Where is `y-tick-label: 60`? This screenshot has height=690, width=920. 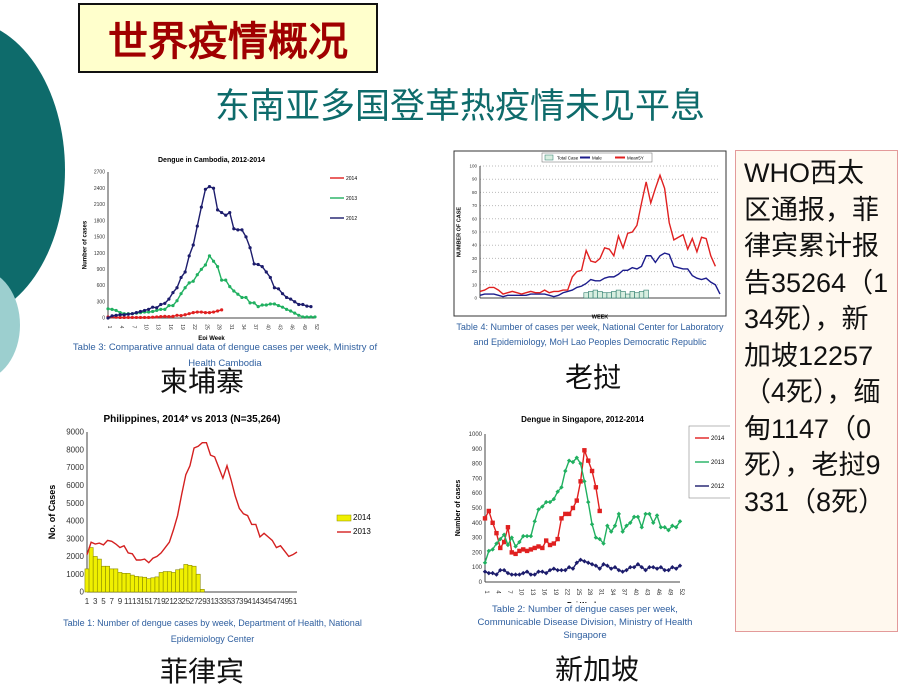
y-tick-label: 60 is located at coordinates (475, 218).